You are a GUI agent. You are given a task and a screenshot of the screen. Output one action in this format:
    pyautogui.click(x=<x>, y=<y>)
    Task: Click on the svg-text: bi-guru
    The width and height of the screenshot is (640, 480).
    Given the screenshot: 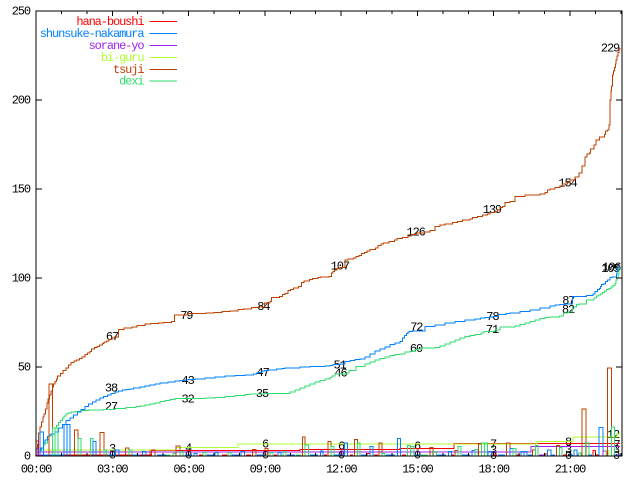 What is the action you would take?
    pyautogui.click(x=123, y=58)
    